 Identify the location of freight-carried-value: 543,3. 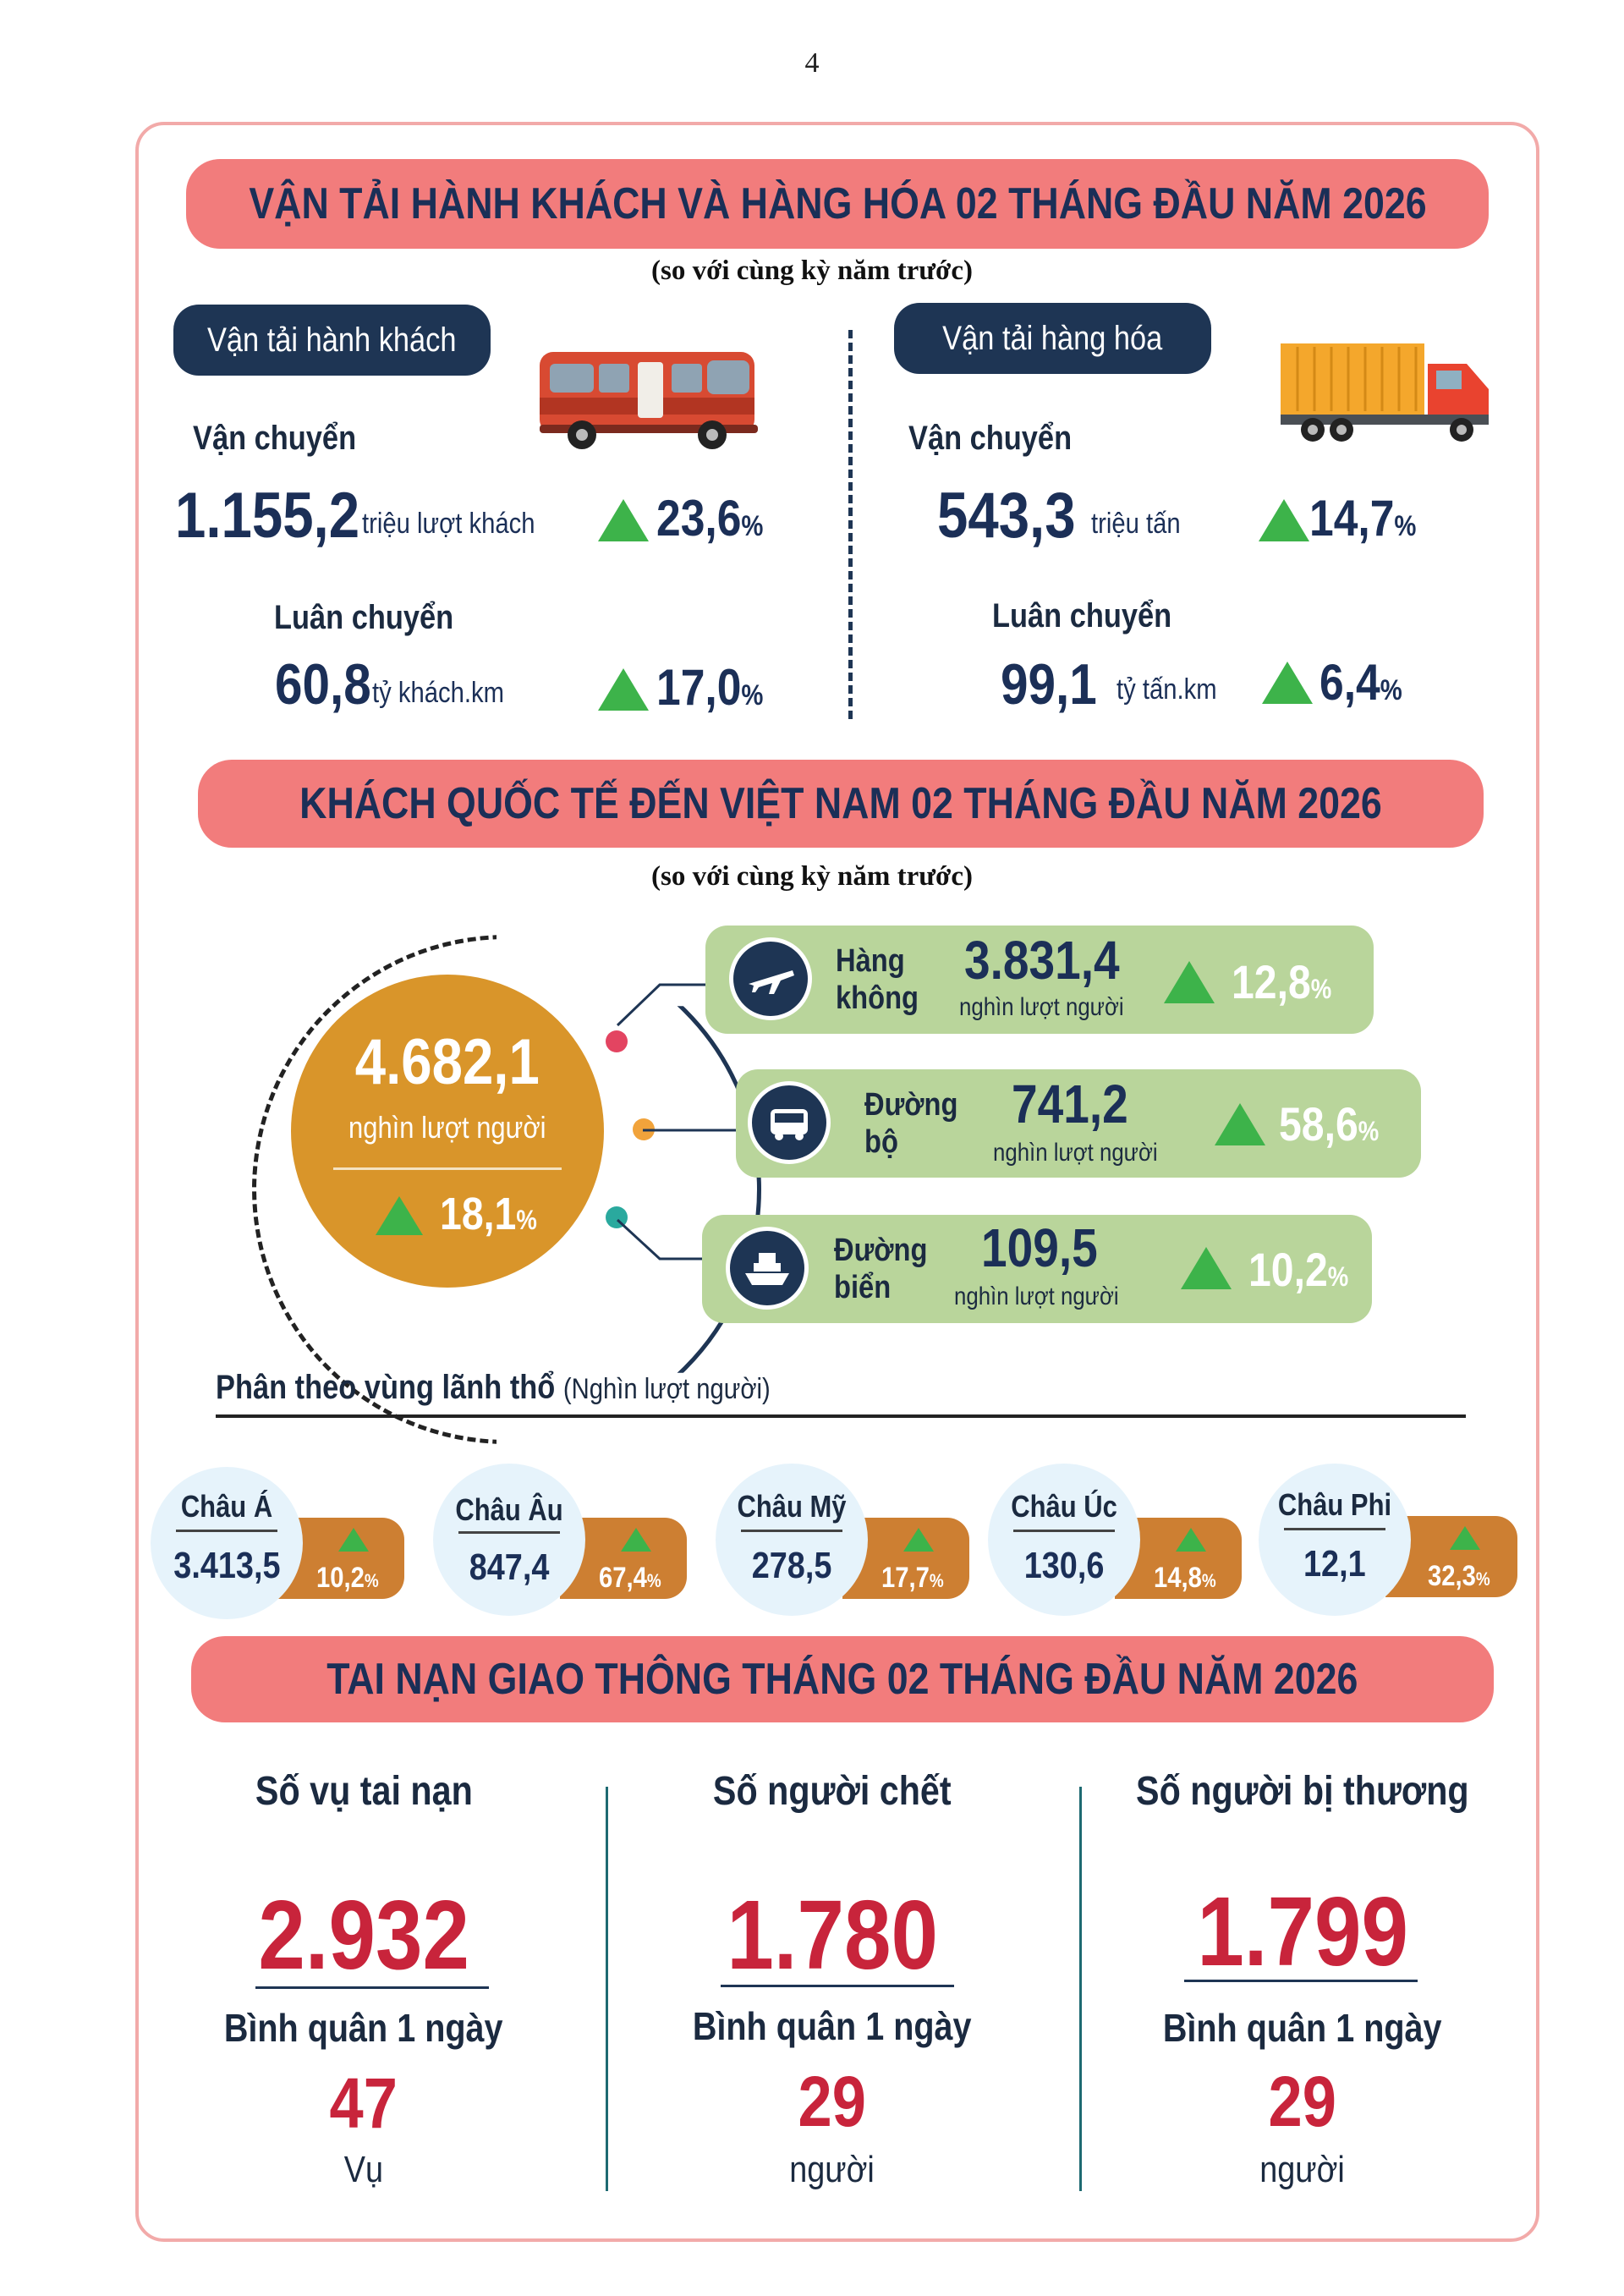
(1007, 516).